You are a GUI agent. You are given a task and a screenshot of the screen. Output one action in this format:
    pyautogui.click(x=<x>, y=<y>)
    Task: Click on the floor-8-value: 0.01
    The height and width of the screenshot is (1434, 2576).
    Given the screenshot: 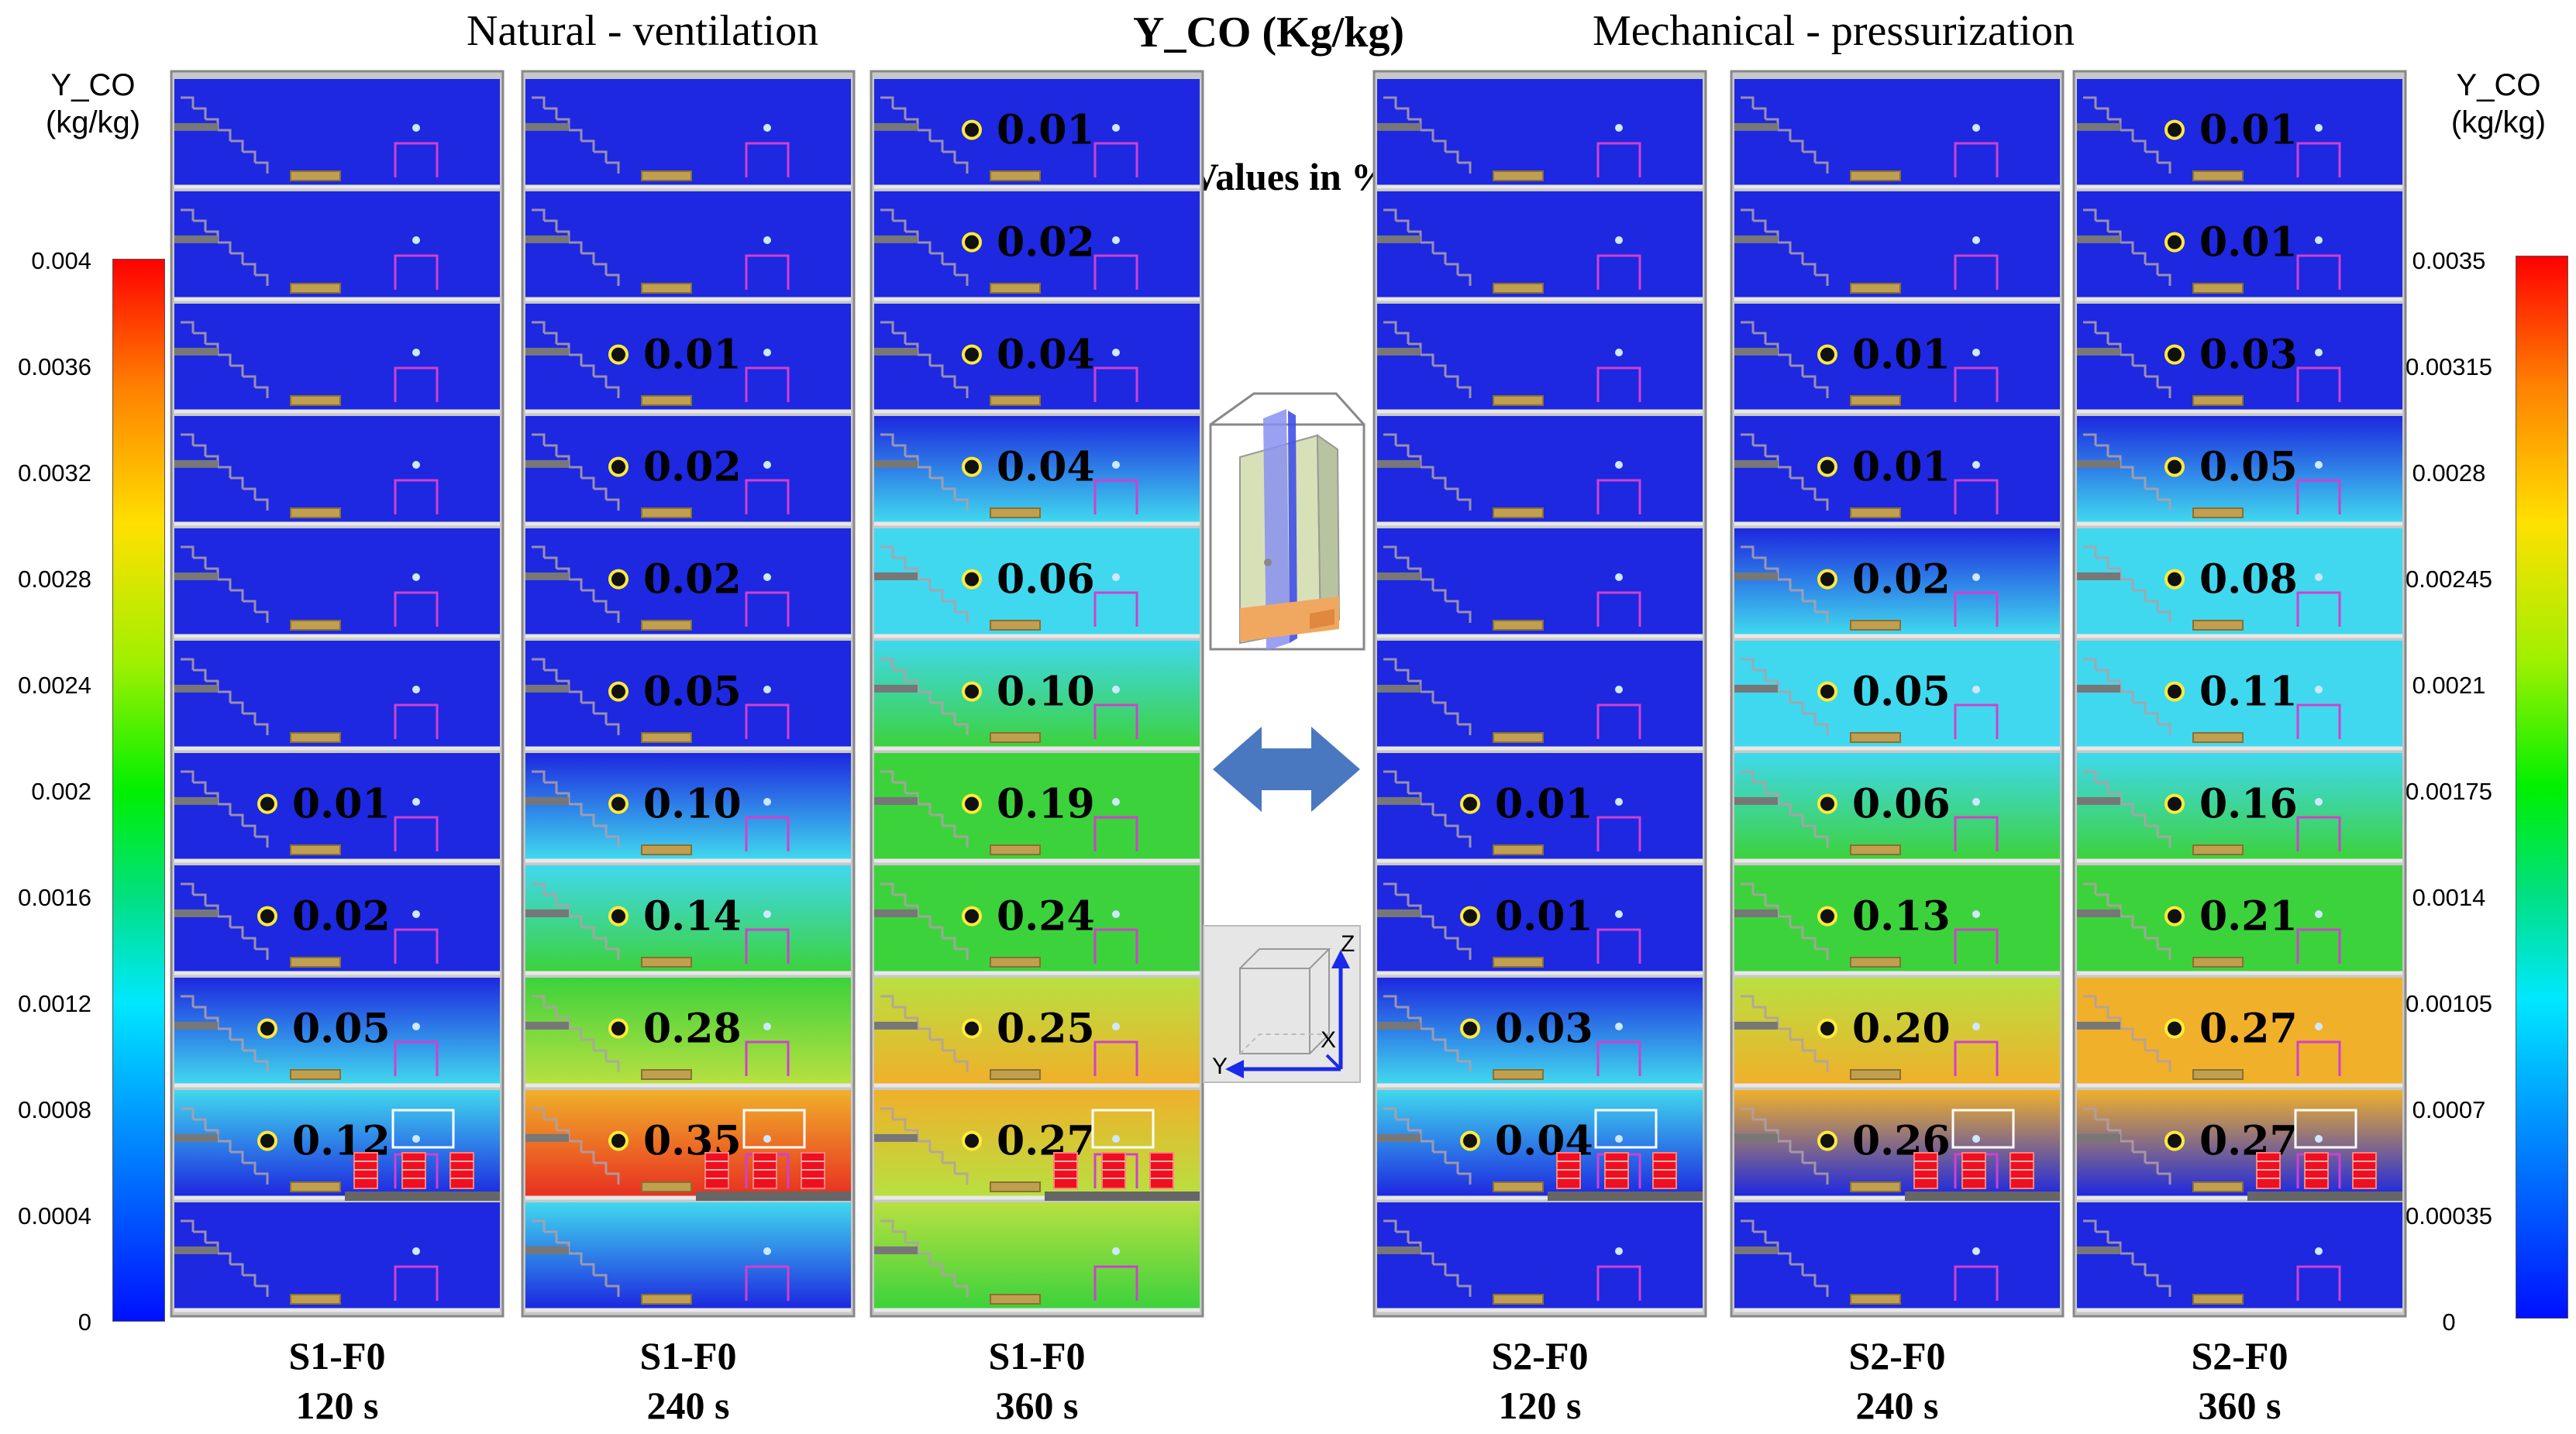 What is the action you would take?
    pyautogui.click(x=1544, y=917)
    